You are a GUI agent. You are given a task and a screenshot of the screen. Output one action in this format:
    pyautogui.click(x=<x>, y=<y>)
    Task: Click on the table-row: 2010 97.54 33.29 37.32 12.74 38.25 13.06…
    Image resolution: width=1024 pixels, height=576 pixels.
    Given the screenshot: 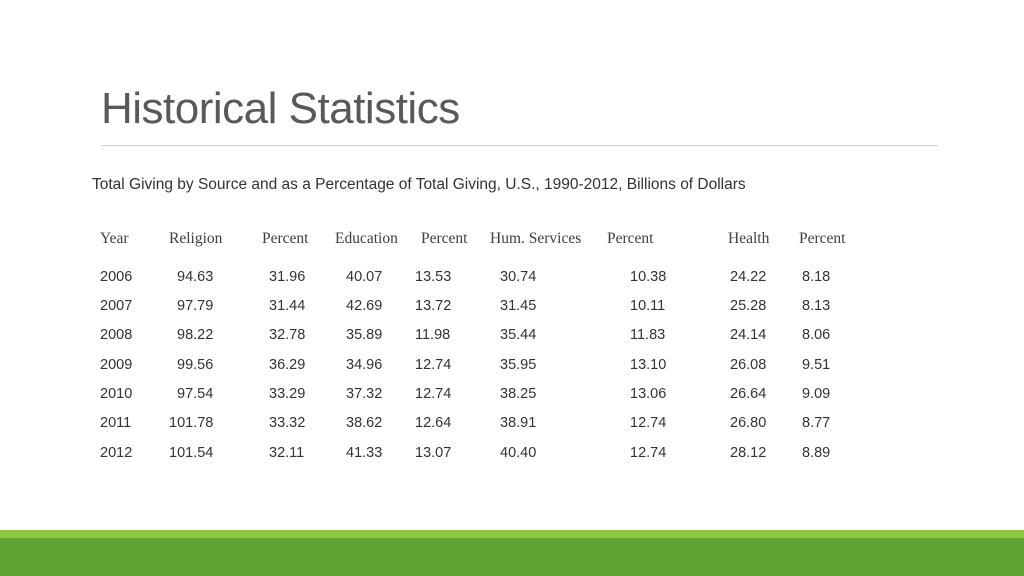 What is the action you would take?
    pyautogui.click(x=512, y=397)
    